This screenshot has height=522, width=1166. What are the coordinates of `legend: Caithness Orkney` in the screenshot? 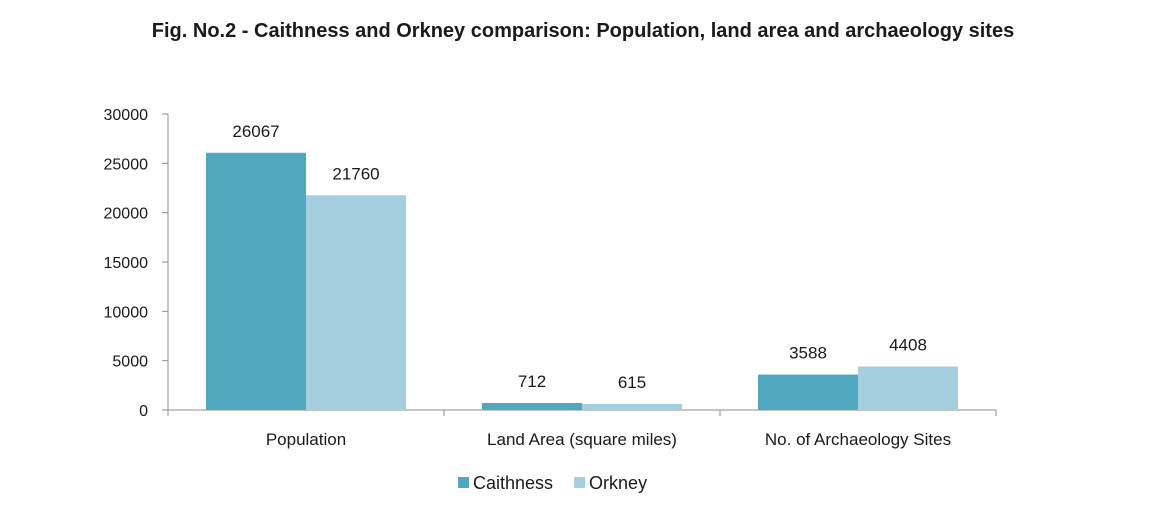 It's located at (552, 483).